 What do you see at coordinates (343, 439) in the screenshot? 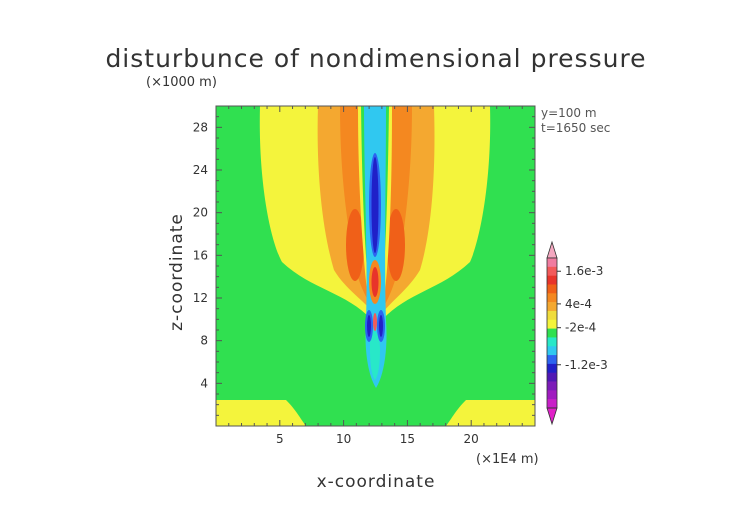
I see `x-tick-label: 10` at bounding box center [343, 439].